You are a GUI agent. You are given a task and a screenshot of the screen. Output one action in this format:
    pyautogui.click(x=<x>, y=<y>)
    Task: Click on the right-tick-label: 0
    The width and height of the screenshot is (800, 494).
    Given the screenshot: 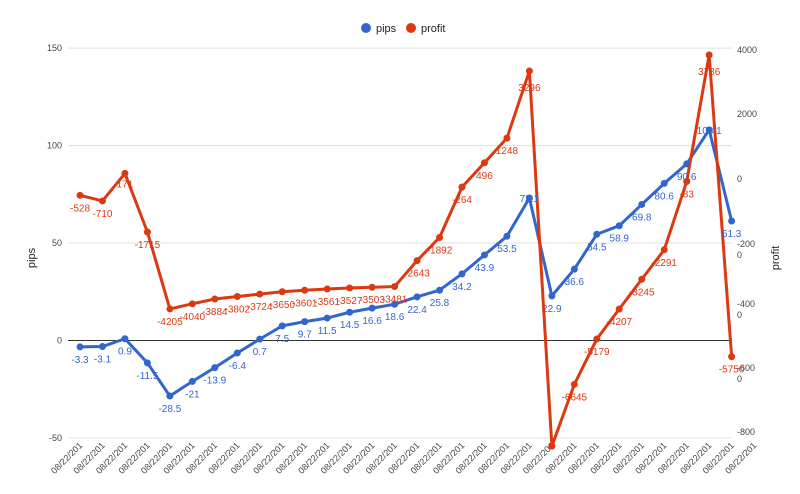 What is the action you would take?
    pyautogui.click(x=739, y=179)
    